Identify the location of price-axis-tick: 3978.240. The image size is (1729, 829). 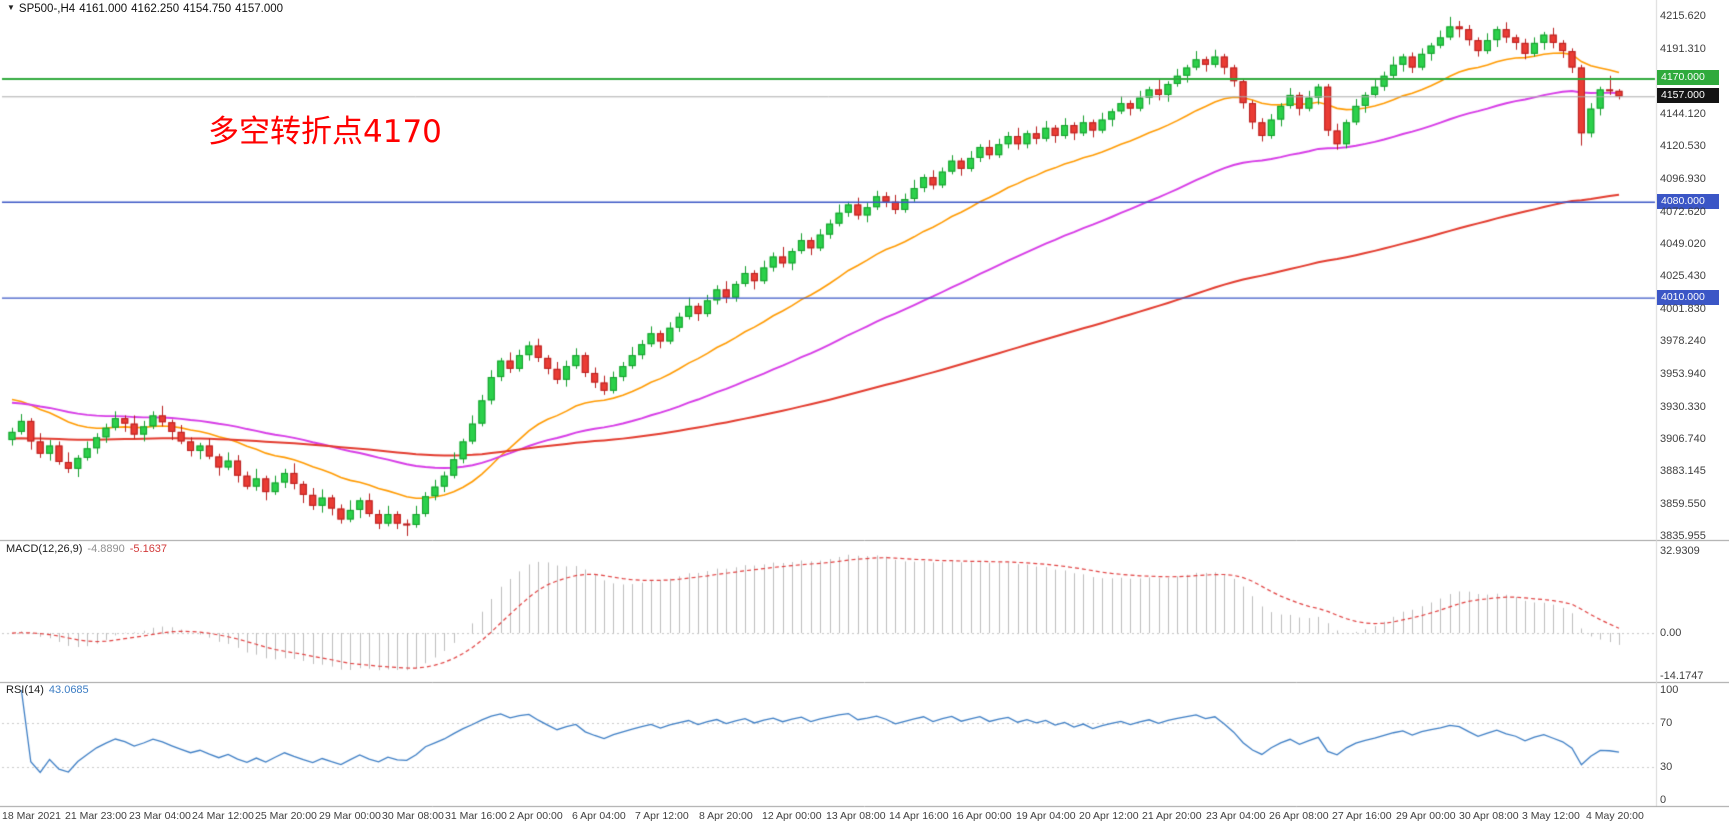
(1683, 341).